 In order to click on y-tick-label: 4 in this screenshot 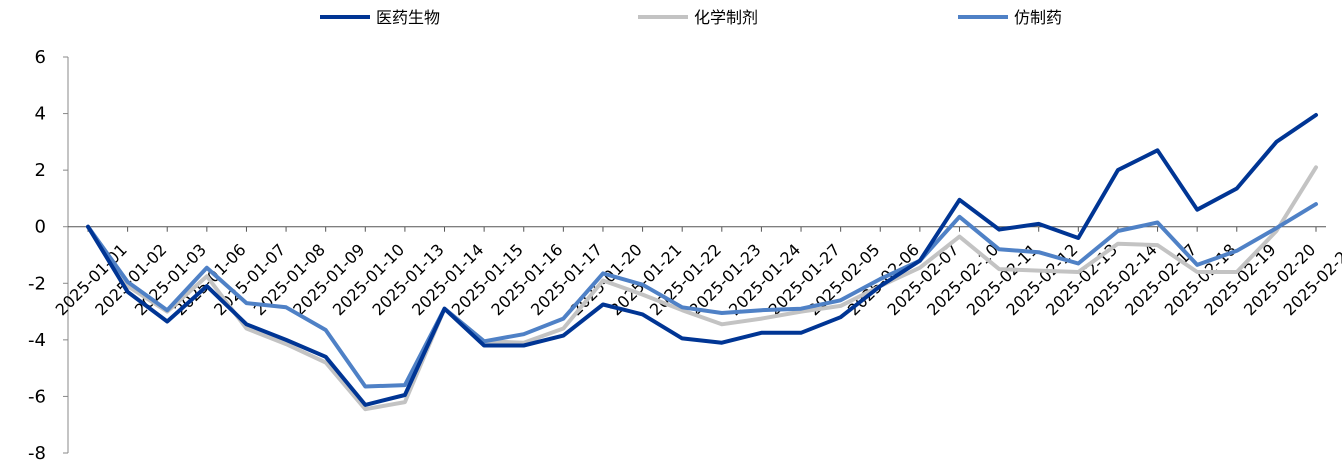, I will do `click(40, 114)`.